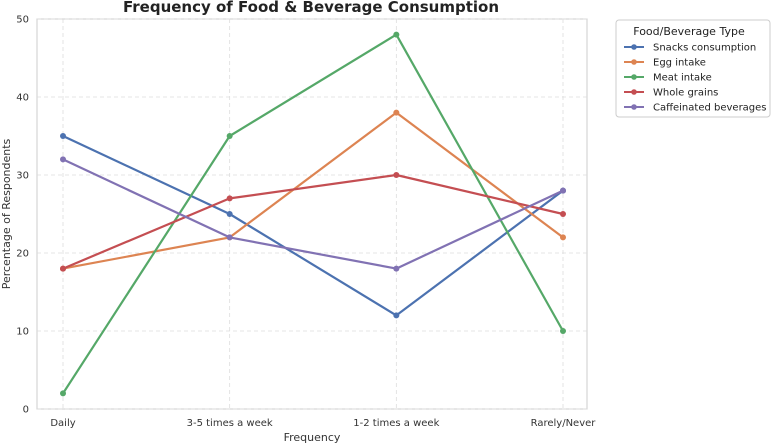  What do you see at coordinates (679, 63) in the screenshot?
I see `legend-label-egg-intake: Egg intake` at bounding box center [679, 63].